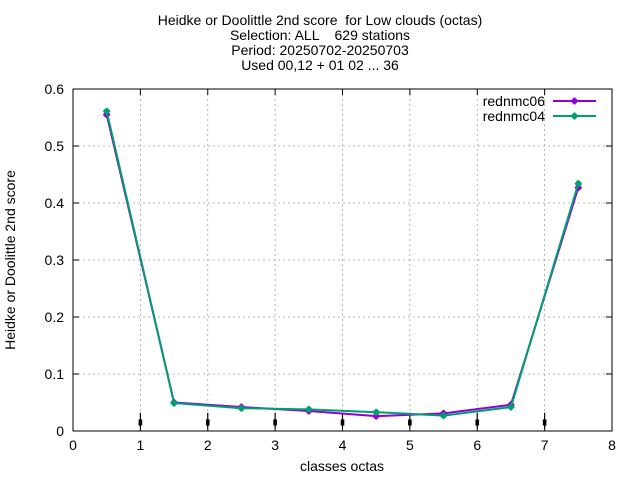  I want to click on legend-label-rednmc04: rednmc04, so click(513, 116).